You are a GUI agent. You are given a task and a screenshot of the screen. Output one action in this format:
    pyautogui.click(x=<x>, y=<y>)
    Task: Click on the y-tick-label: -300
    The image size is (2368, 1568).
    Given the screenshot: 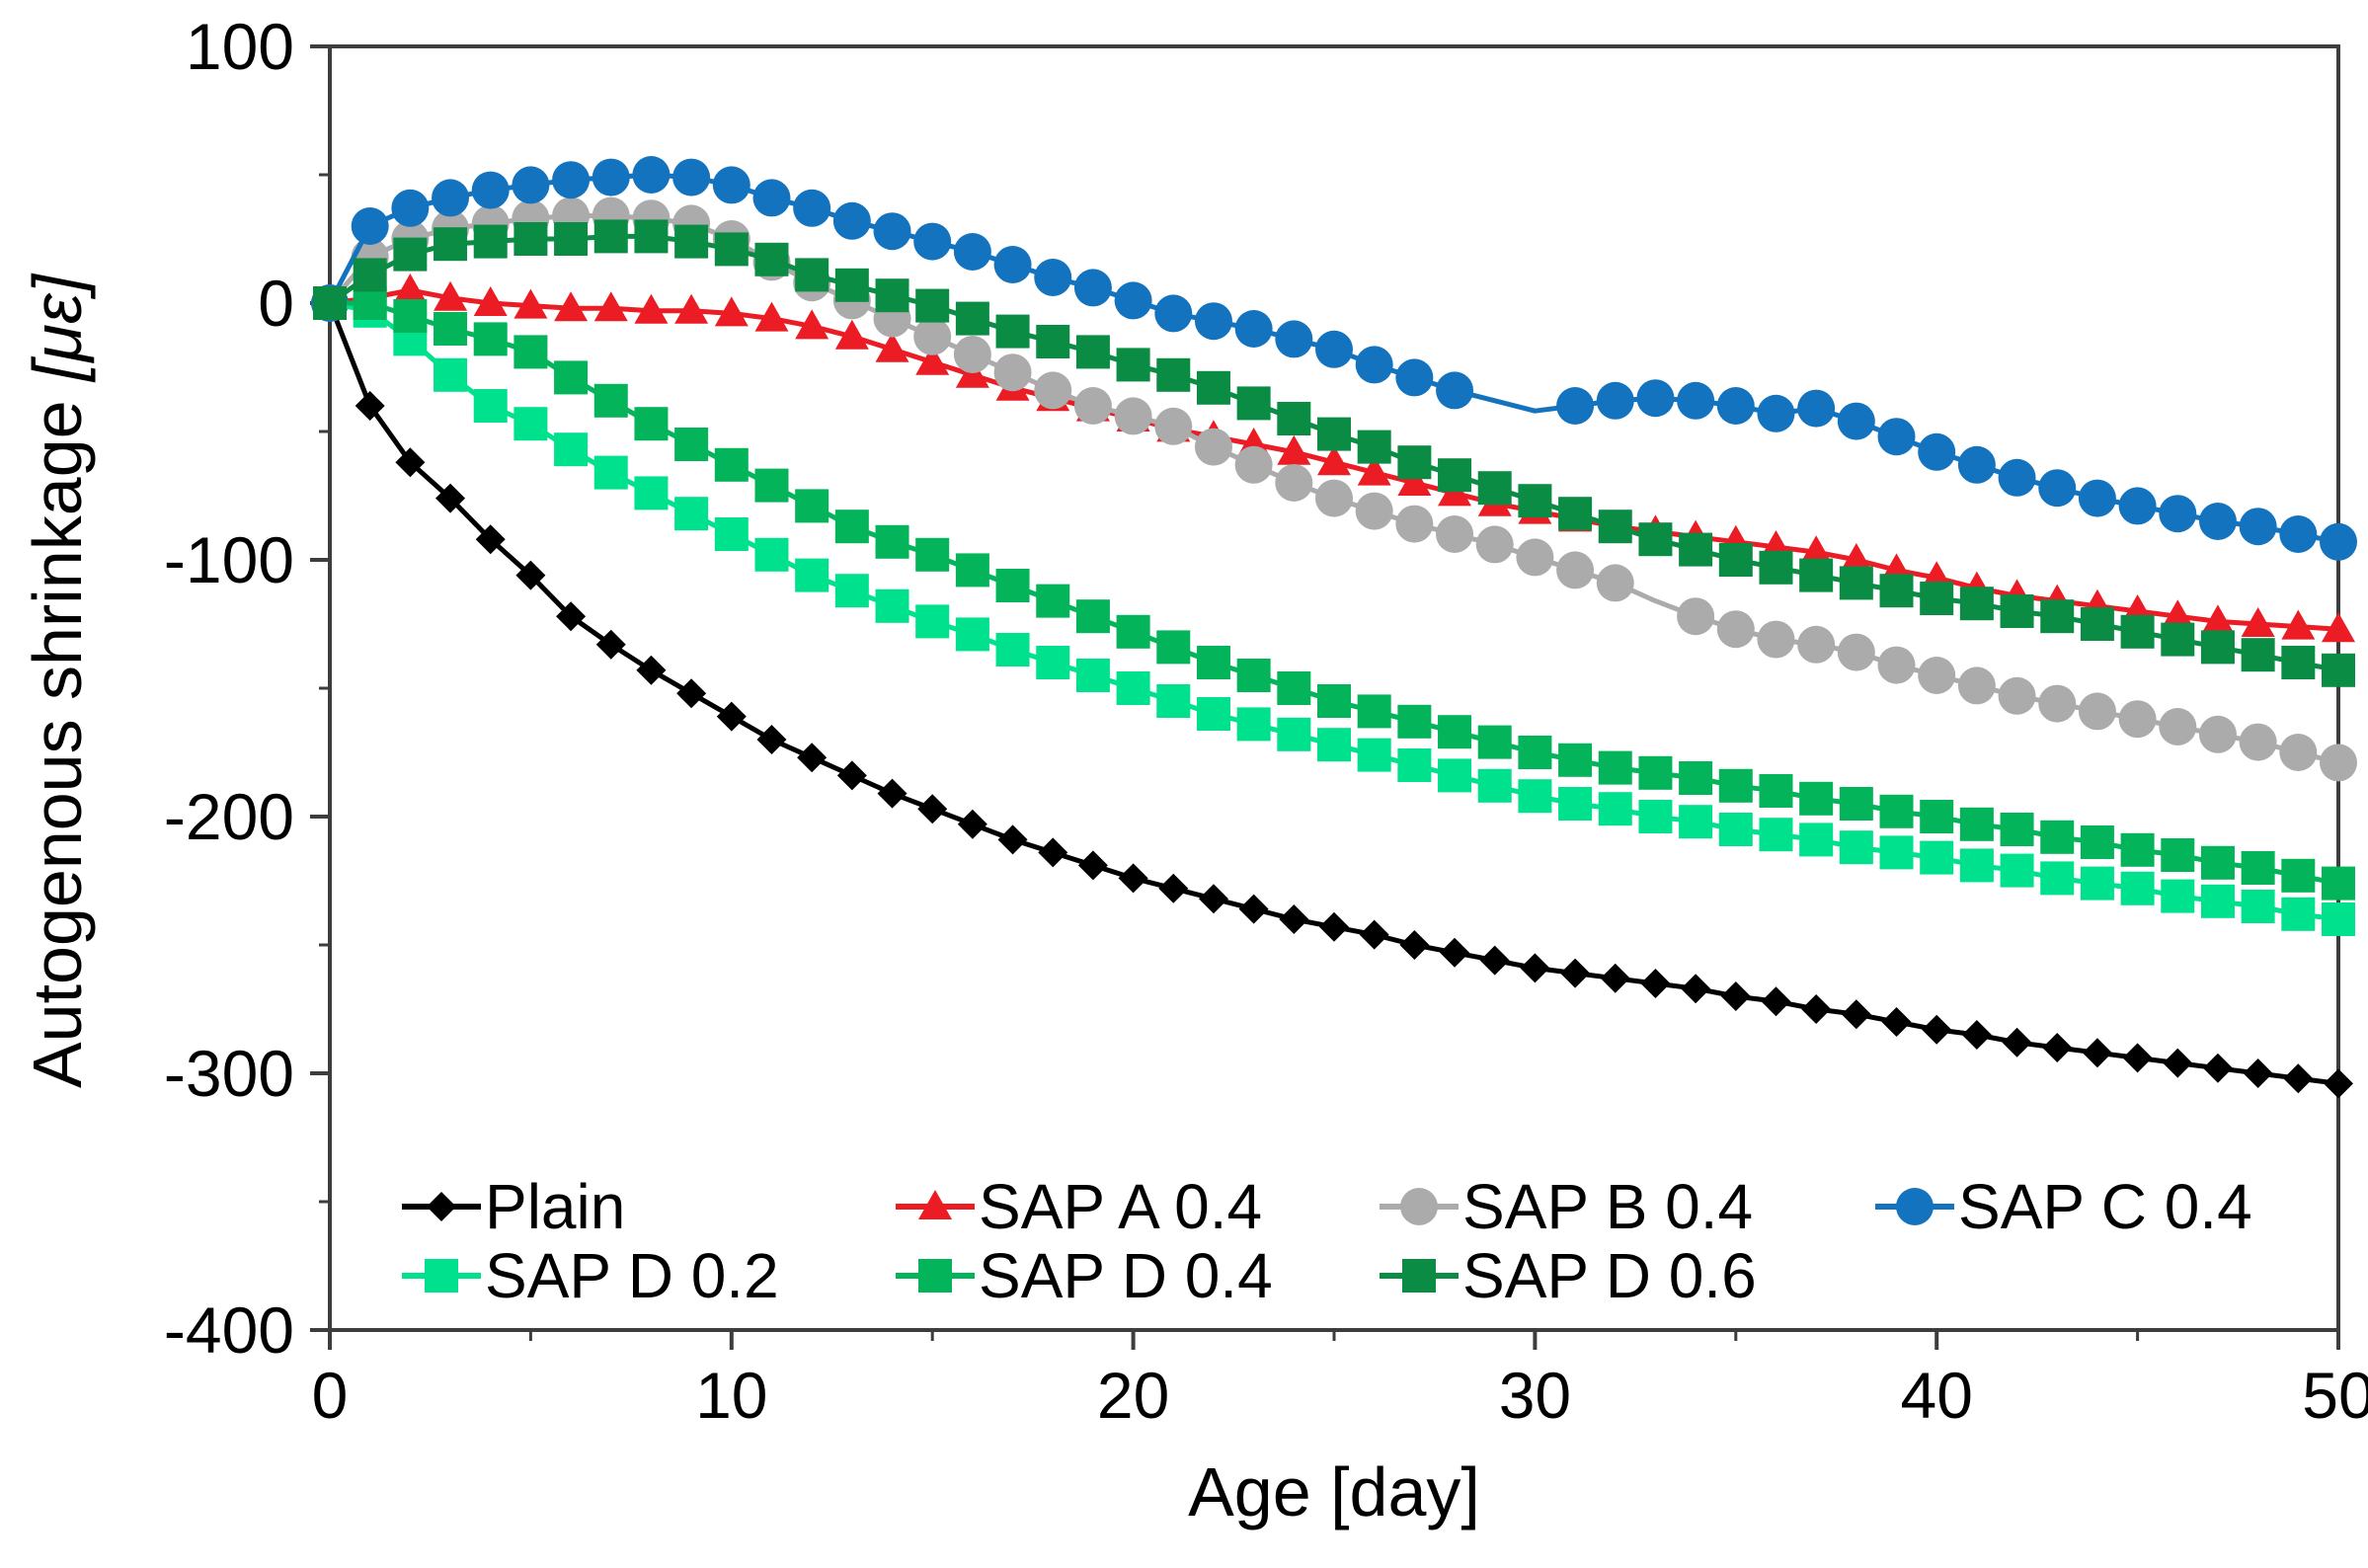 What is the action you would take?
    pyautogui.click(x=229, y=1073)
    